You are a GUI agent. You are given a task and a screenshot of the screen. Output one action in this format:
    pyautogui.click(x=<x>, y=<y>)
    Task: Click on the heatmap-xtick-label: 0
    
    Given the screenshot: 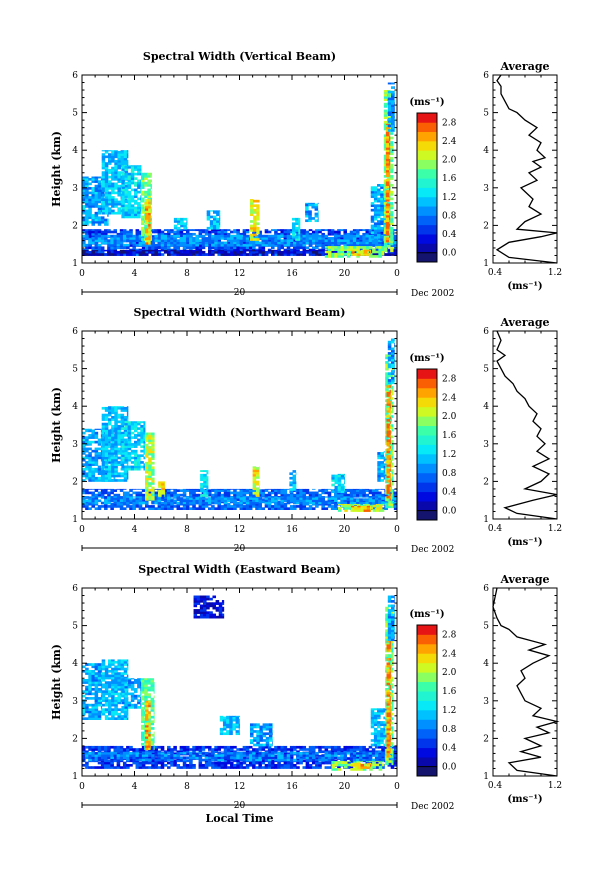 What is the action you would take?
    pyautogui.click(x=397, y=274)
    